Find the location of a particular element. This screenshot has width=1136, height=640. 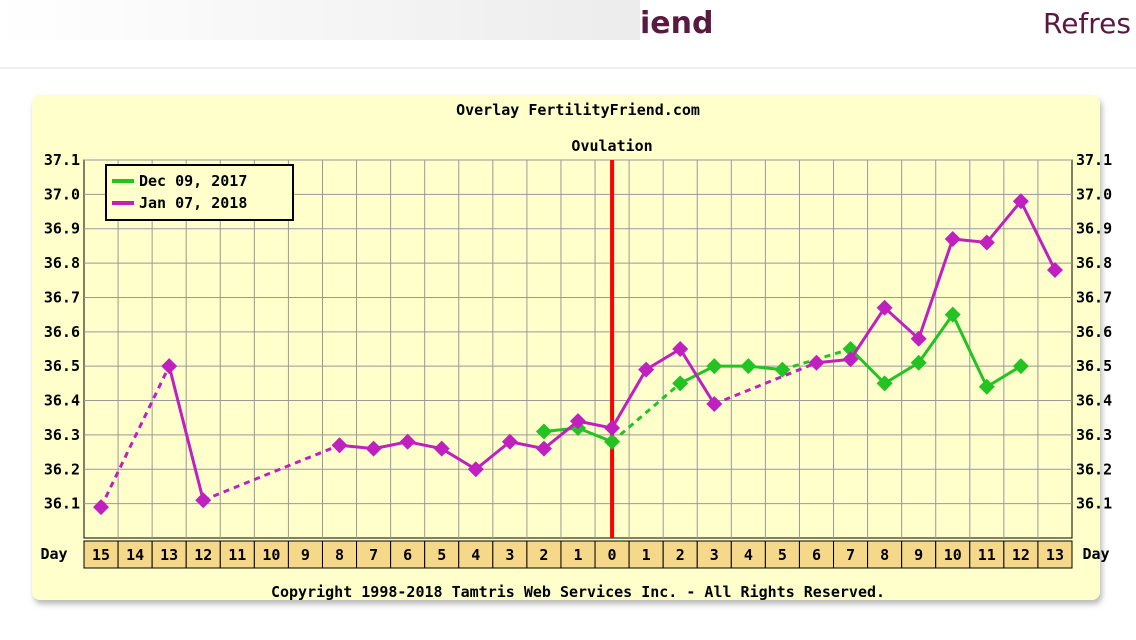

x-tick-label: 14 is located at coordinates (135, 555).